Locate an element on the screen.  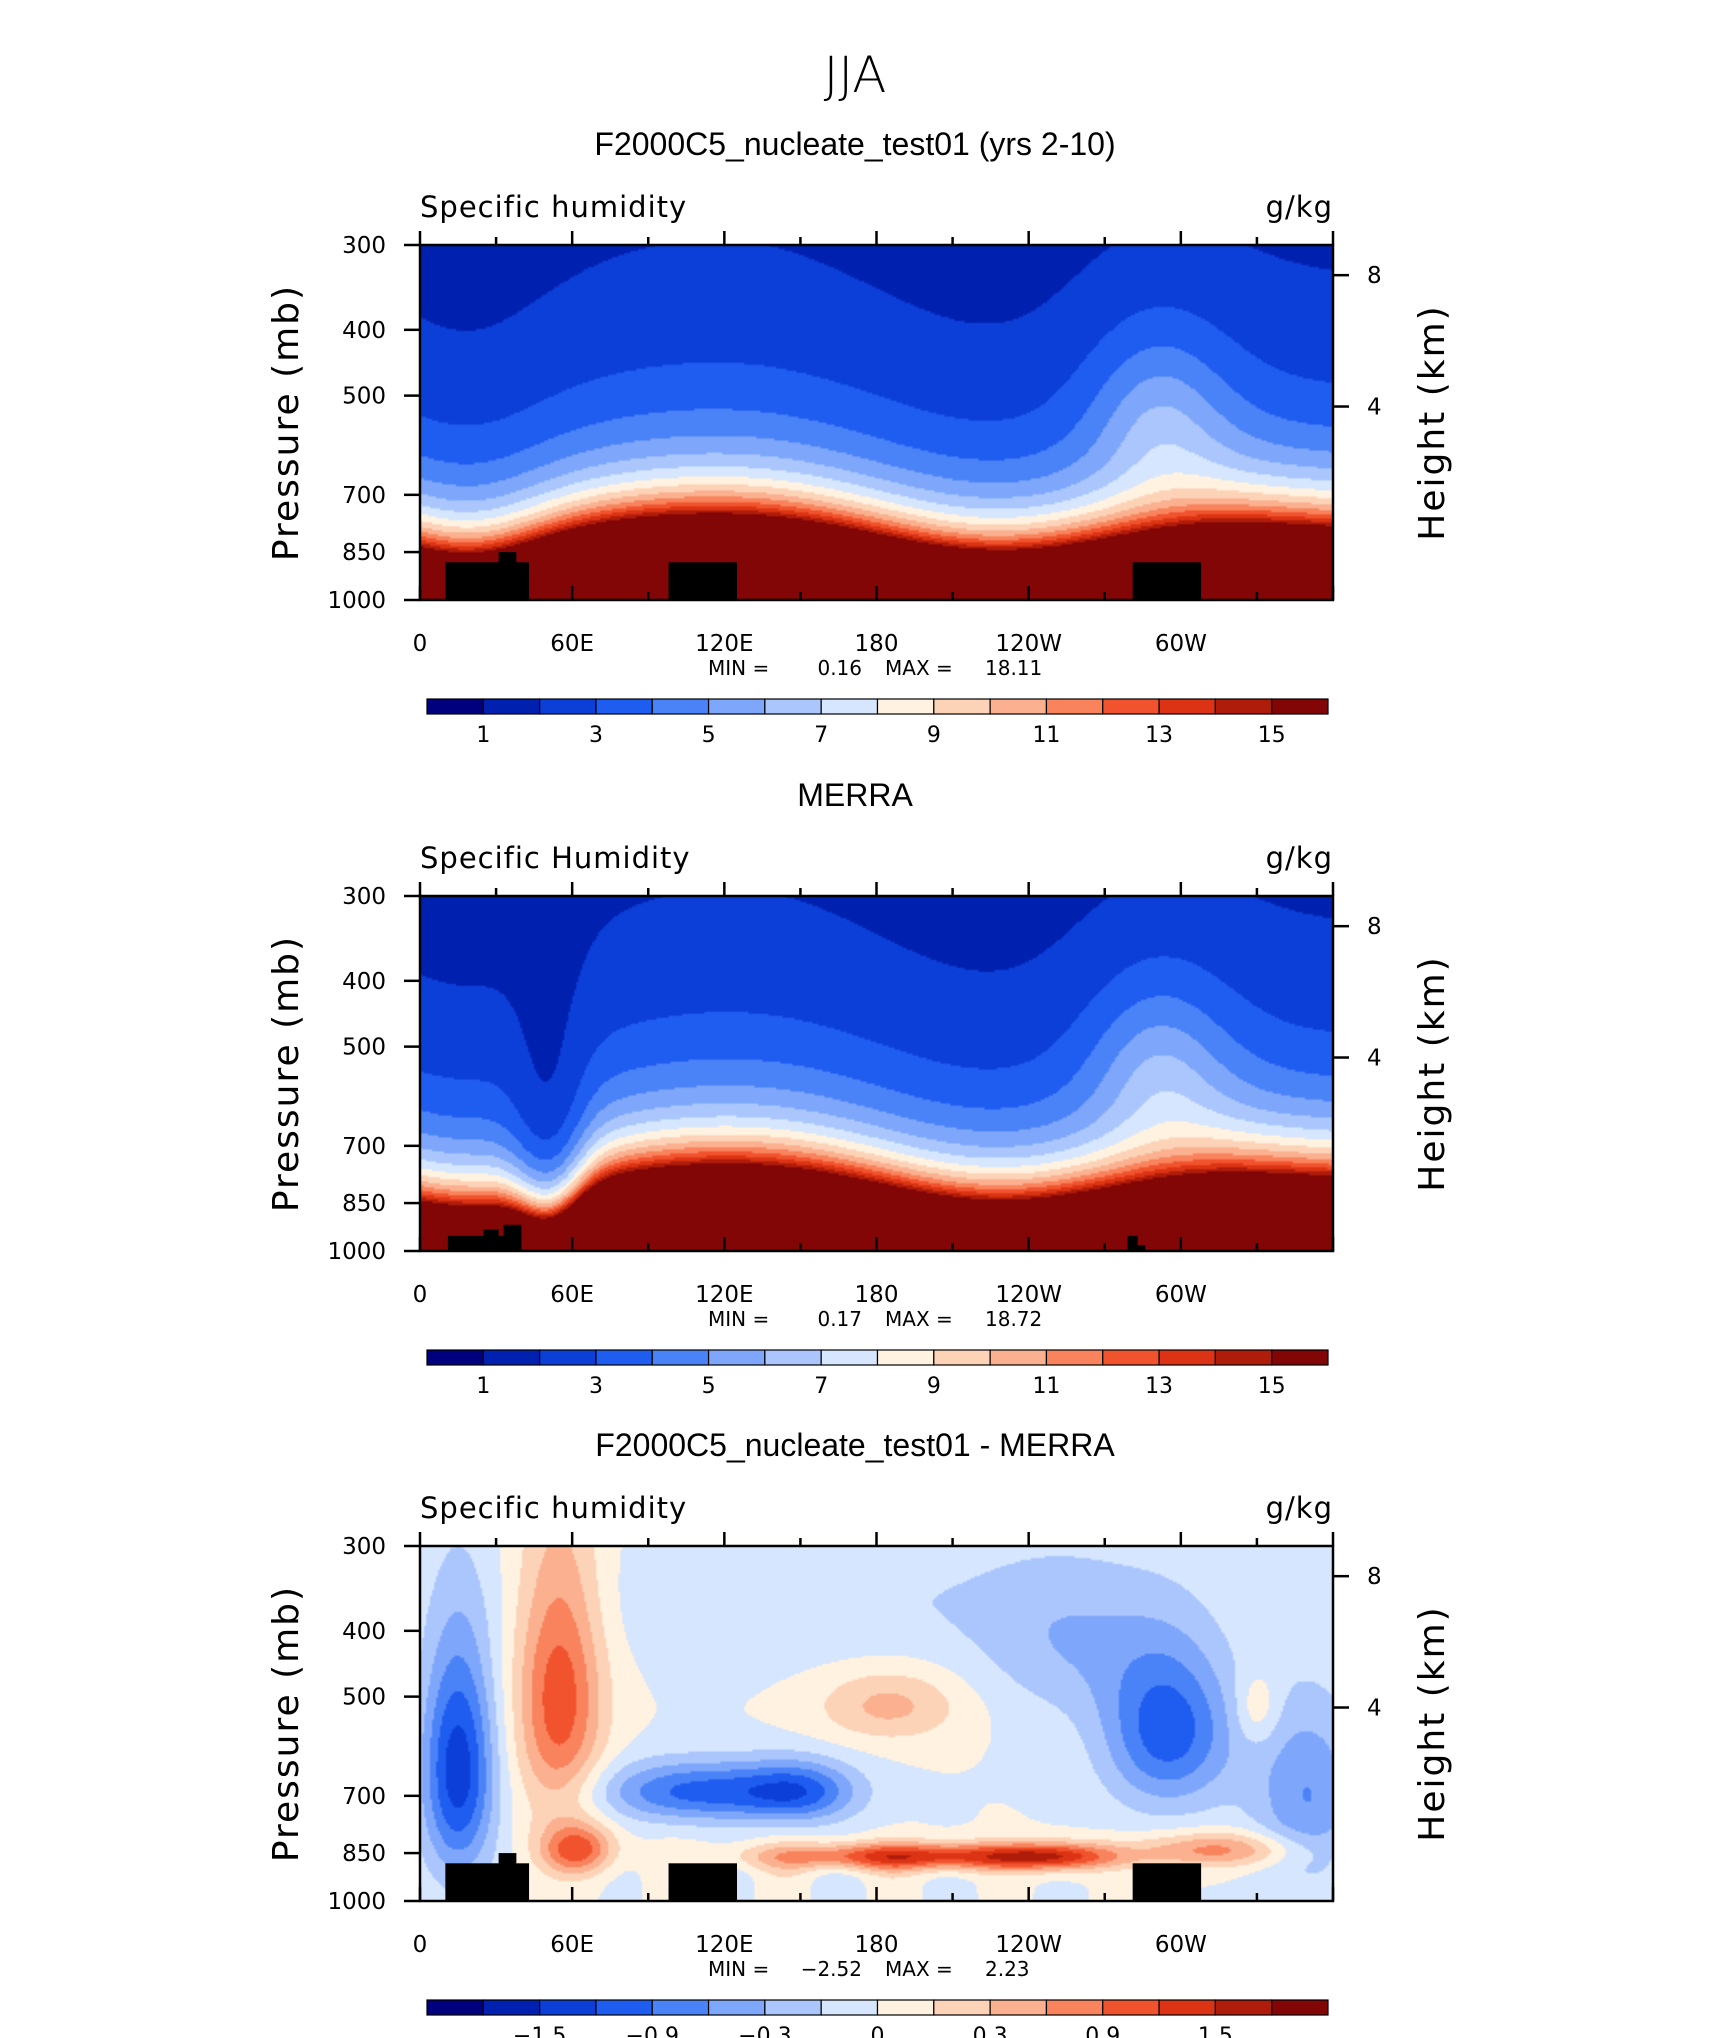
height-tick-label: 4 is located at coordinates (1374, 408).